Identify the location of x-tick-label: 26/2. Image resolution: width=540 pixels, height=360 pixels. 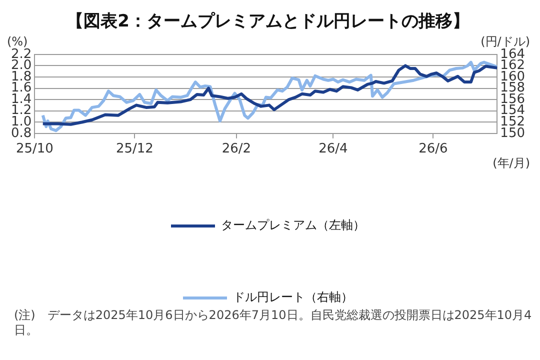
(237, 149).